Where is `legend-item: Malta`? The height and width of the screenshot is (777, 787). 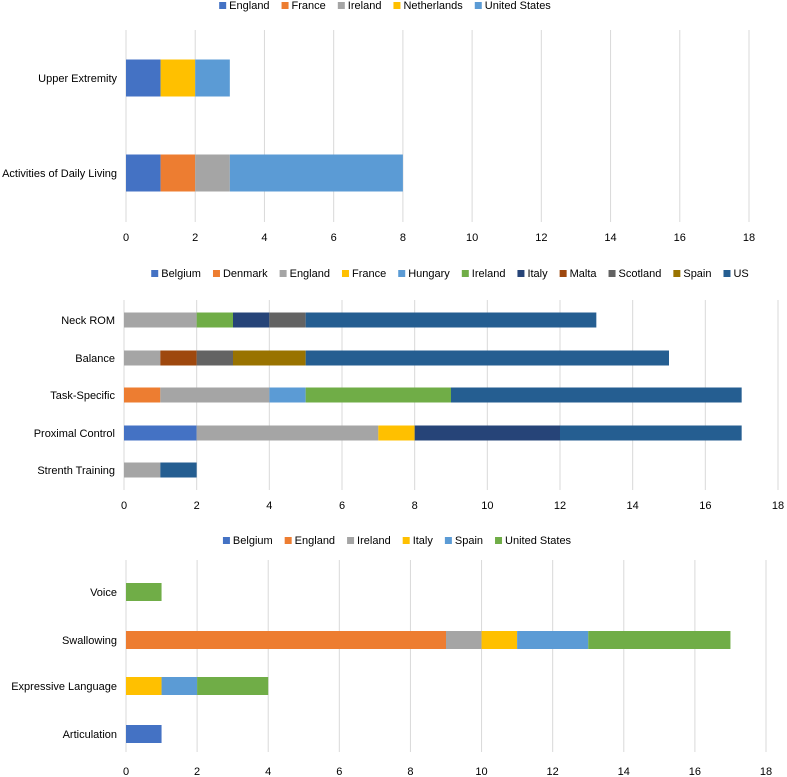
legend-item: Malta is located at coordinates (578, 274).